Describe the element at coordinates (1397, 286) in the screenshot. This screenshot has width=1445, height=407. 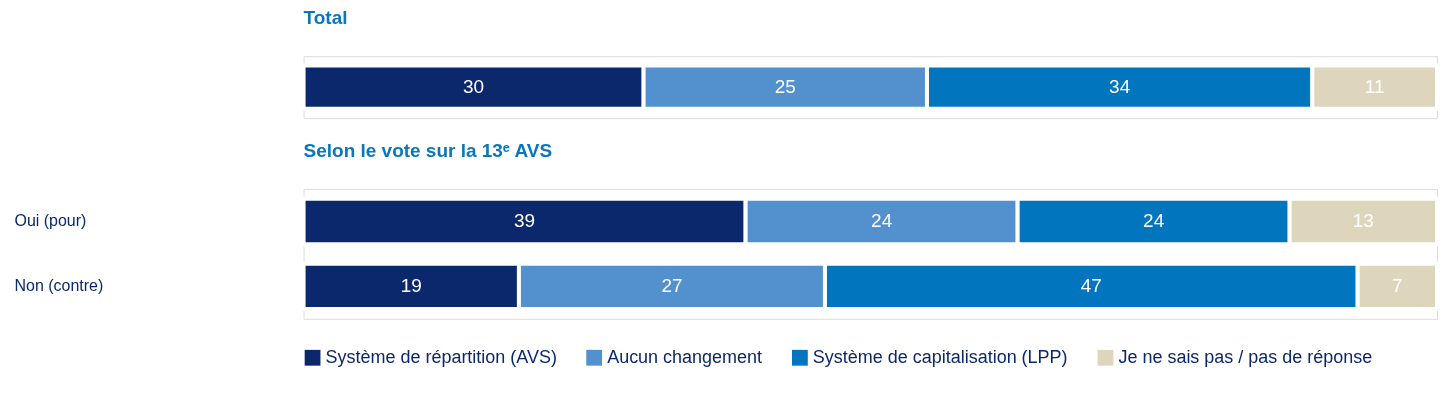
I see `data-label: 7` at that location.